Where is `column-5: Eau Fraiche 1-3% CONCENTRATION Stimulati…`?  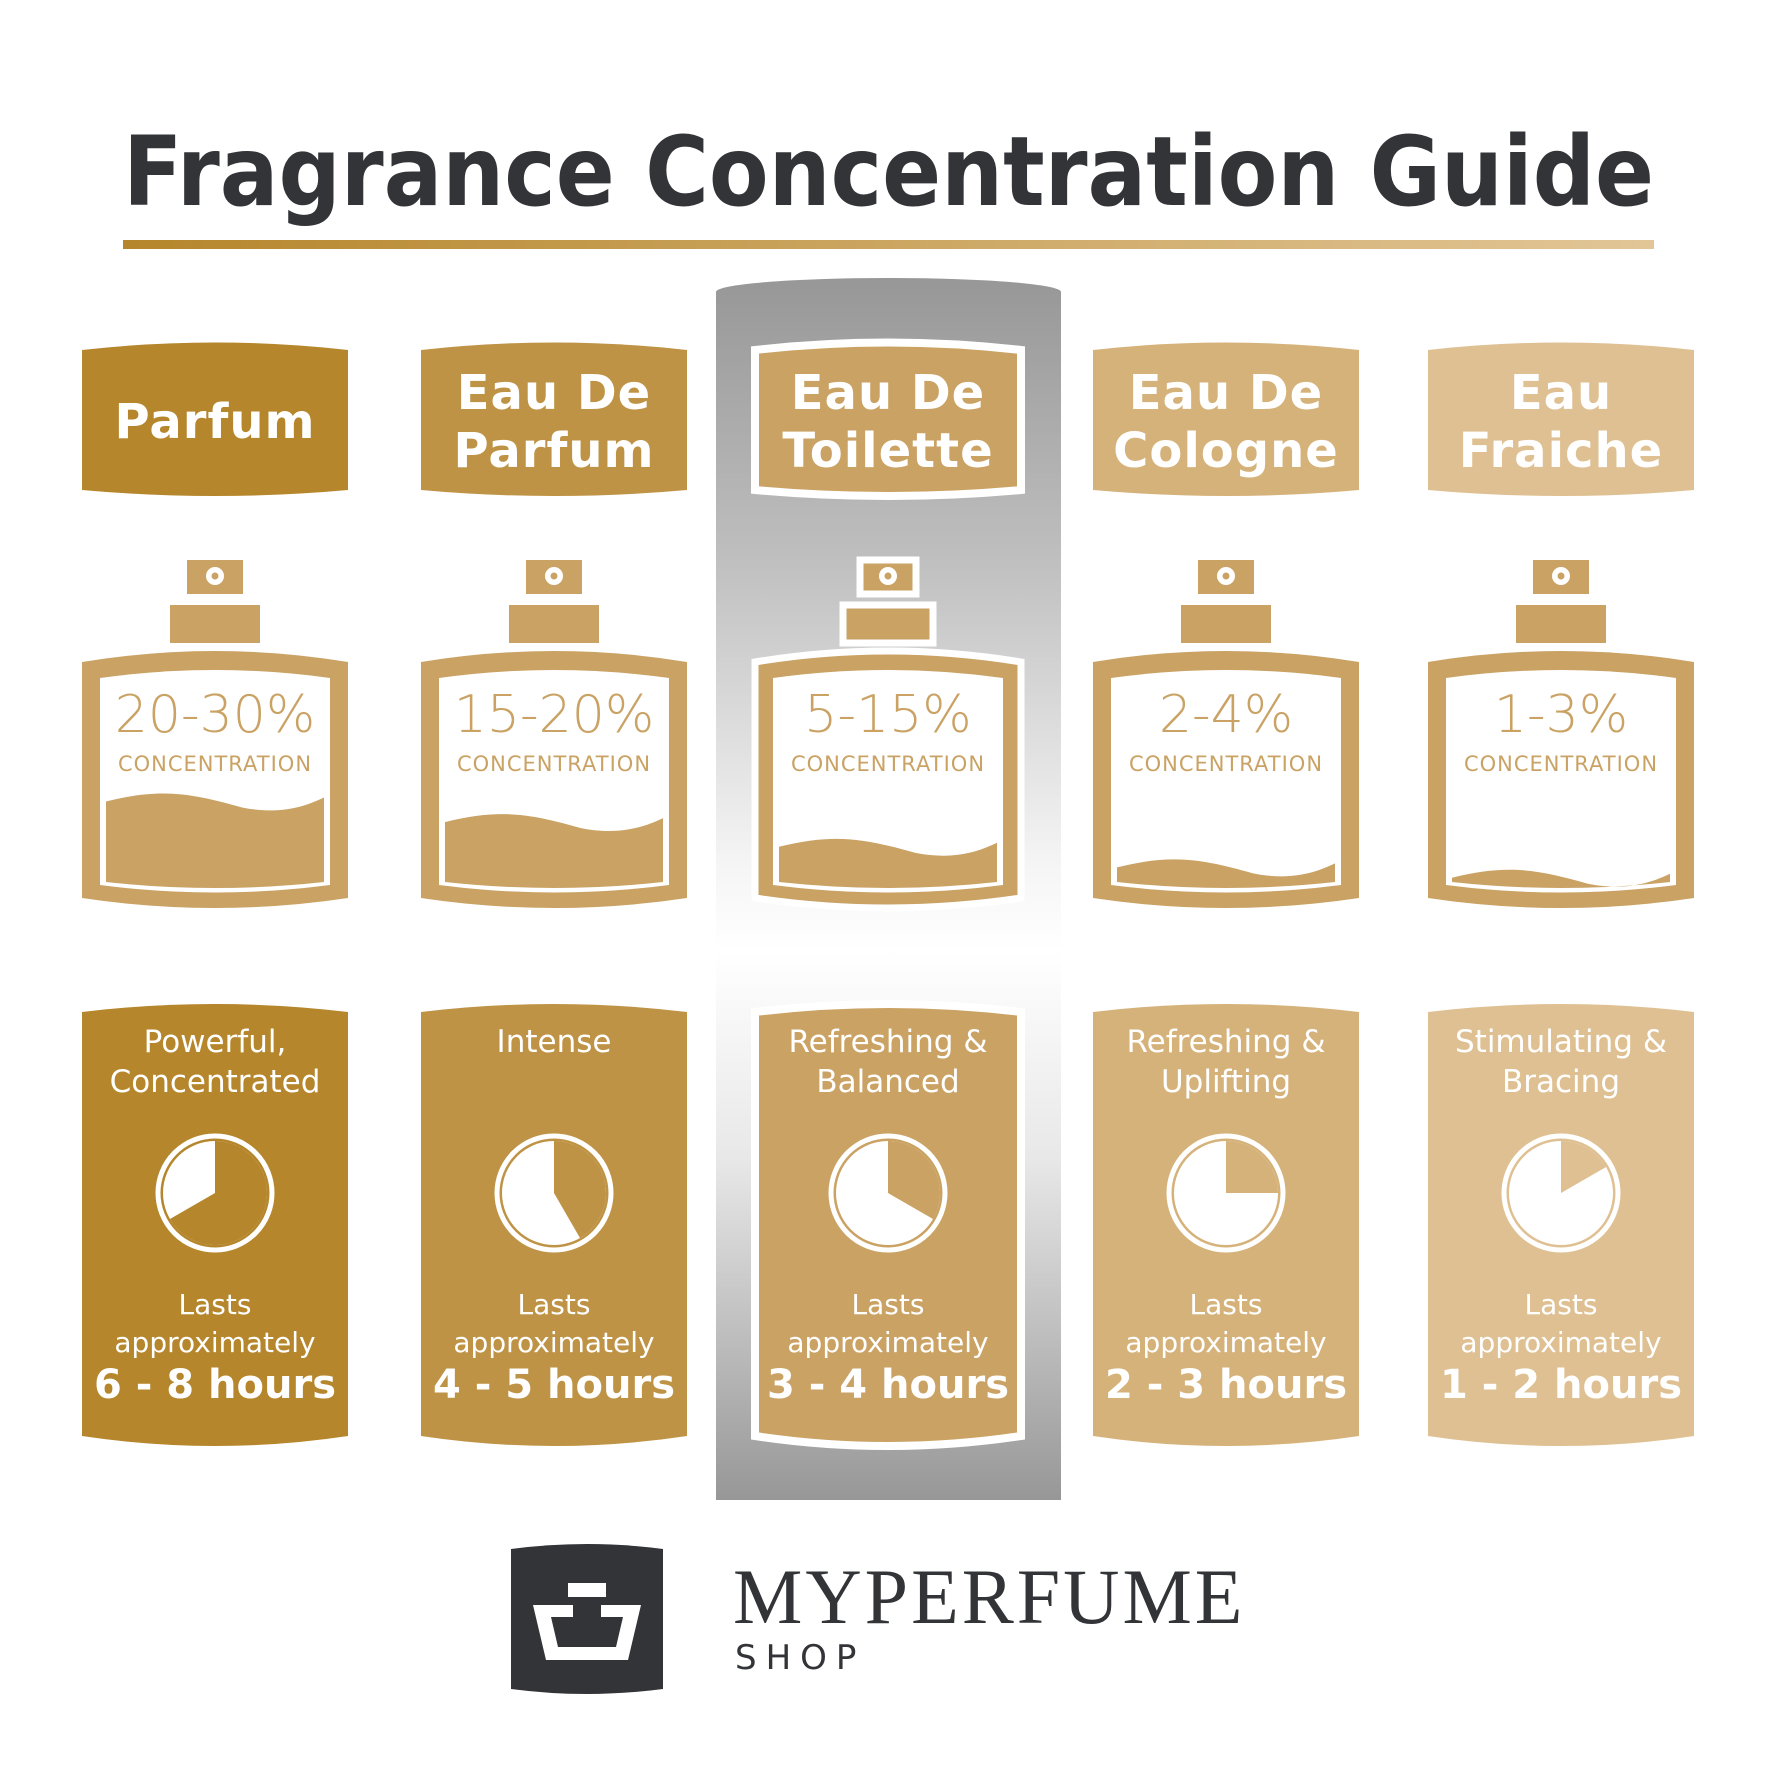
column-5: Eau Fraiche 1-3% CONCENTRATION Stimulati… is located at coordinates (1561, 895).